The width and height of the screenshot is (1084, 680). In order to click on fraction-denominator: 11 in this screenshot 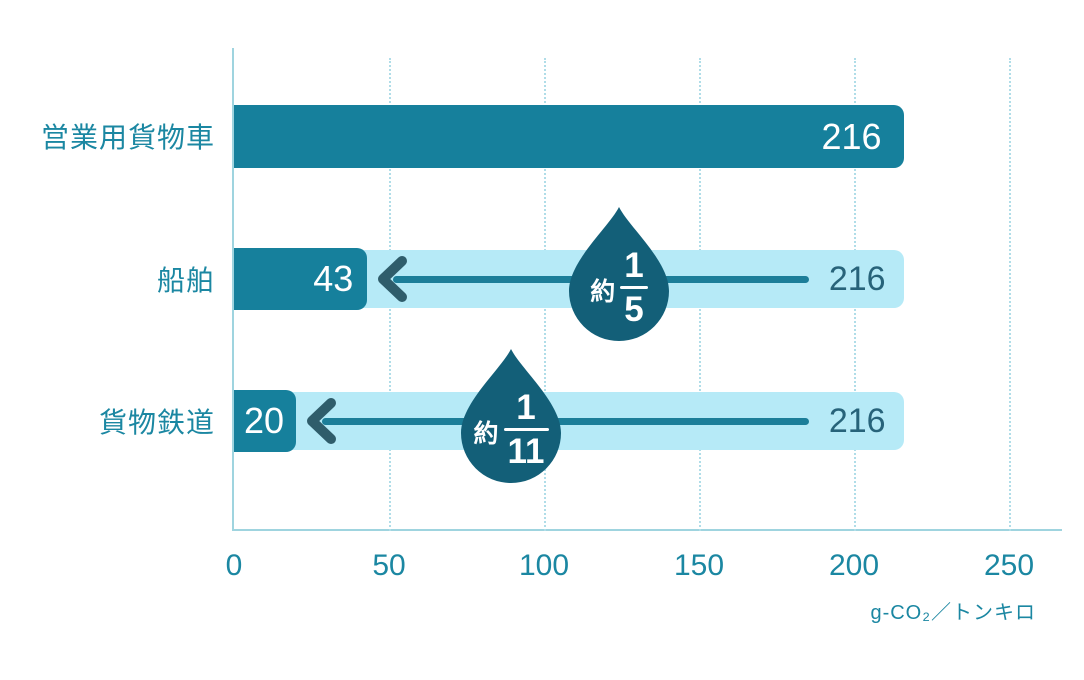, I will do `click(526, 451)`.